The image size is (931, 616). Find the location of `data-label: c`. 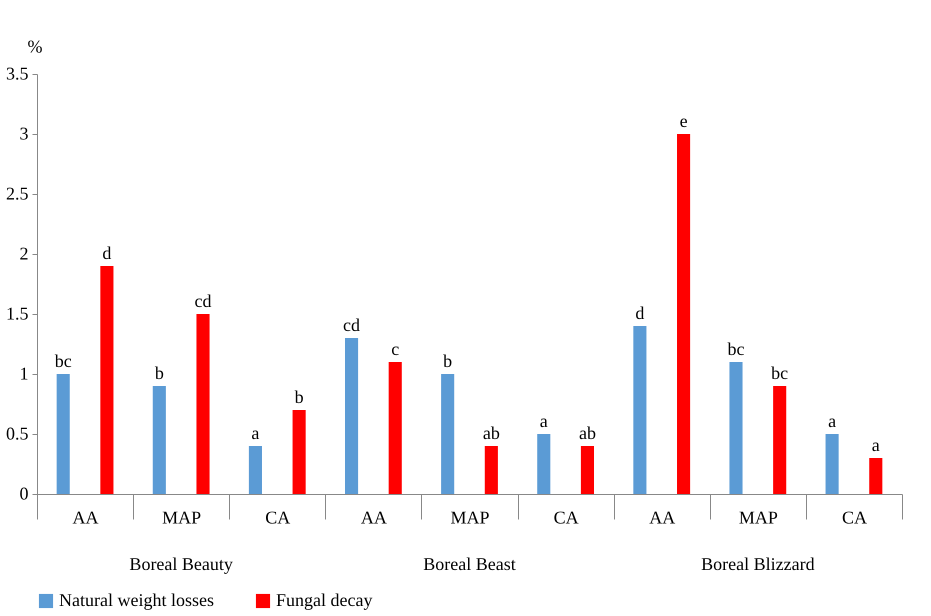

data-label: c is located at coordinates (395, 349).